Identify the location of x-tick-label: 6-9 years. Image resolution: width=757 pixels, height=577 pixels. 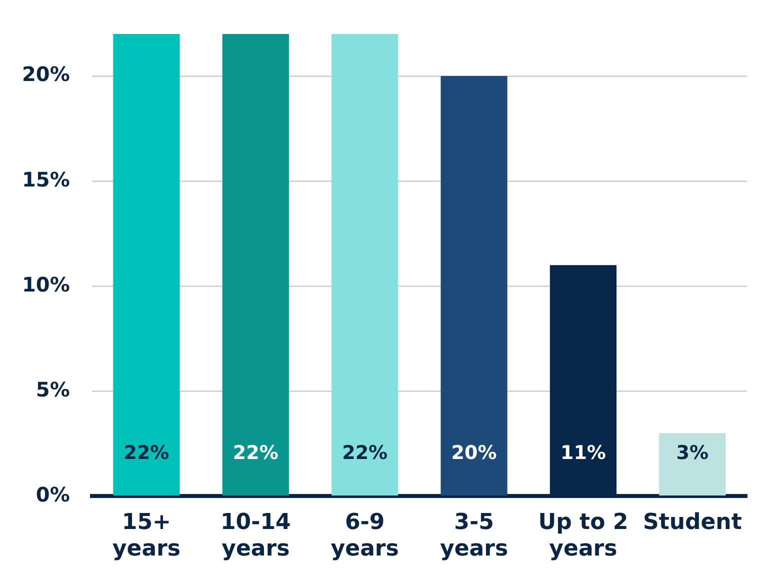
(364, 536).